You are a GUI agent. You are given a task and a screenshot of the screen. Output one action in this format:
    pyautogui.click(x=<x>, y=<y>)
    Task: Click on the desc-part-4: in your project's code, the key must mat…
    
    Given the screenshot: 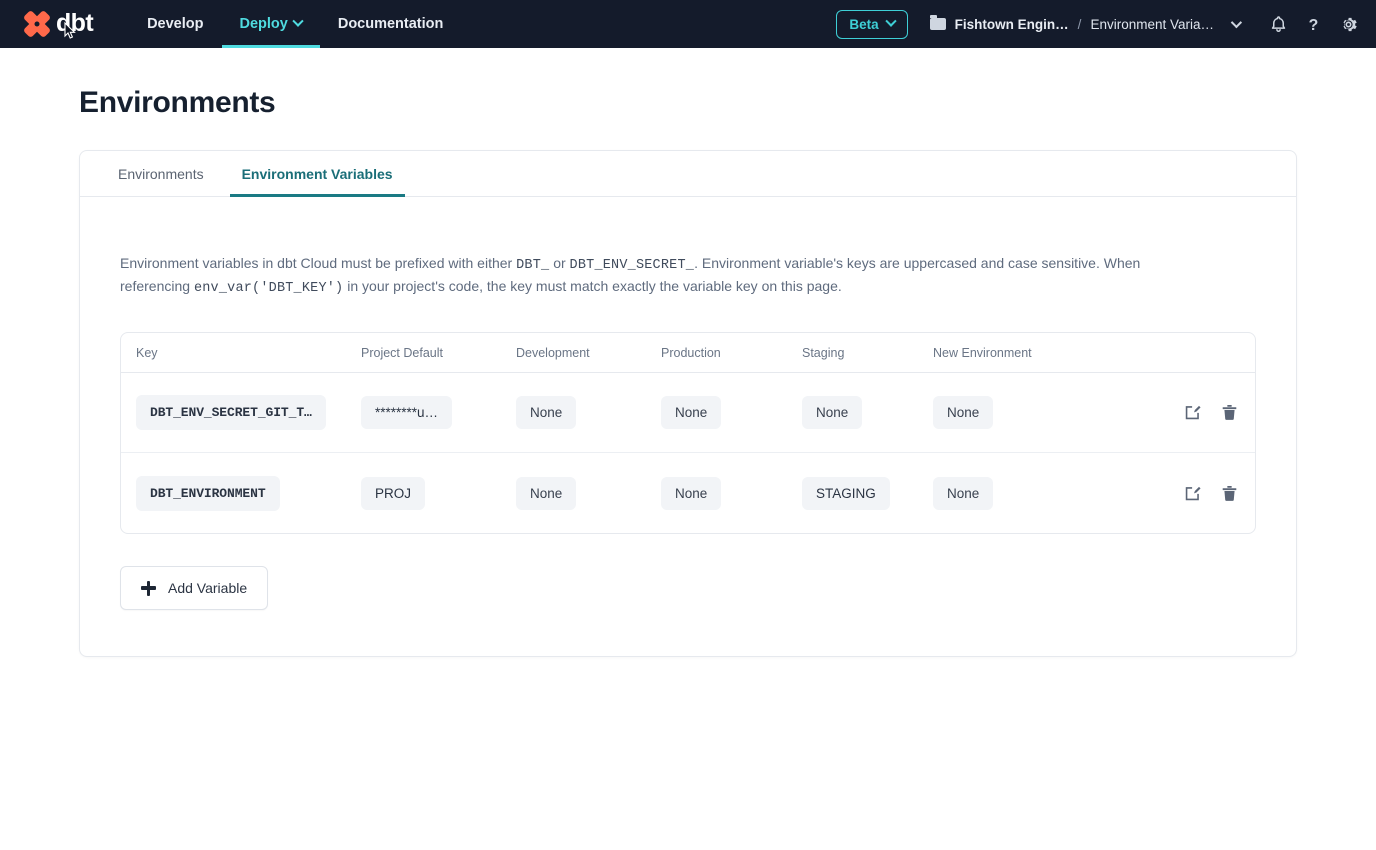 What is the action you would take?
    pyautogui.click(x=592, y=286)
    